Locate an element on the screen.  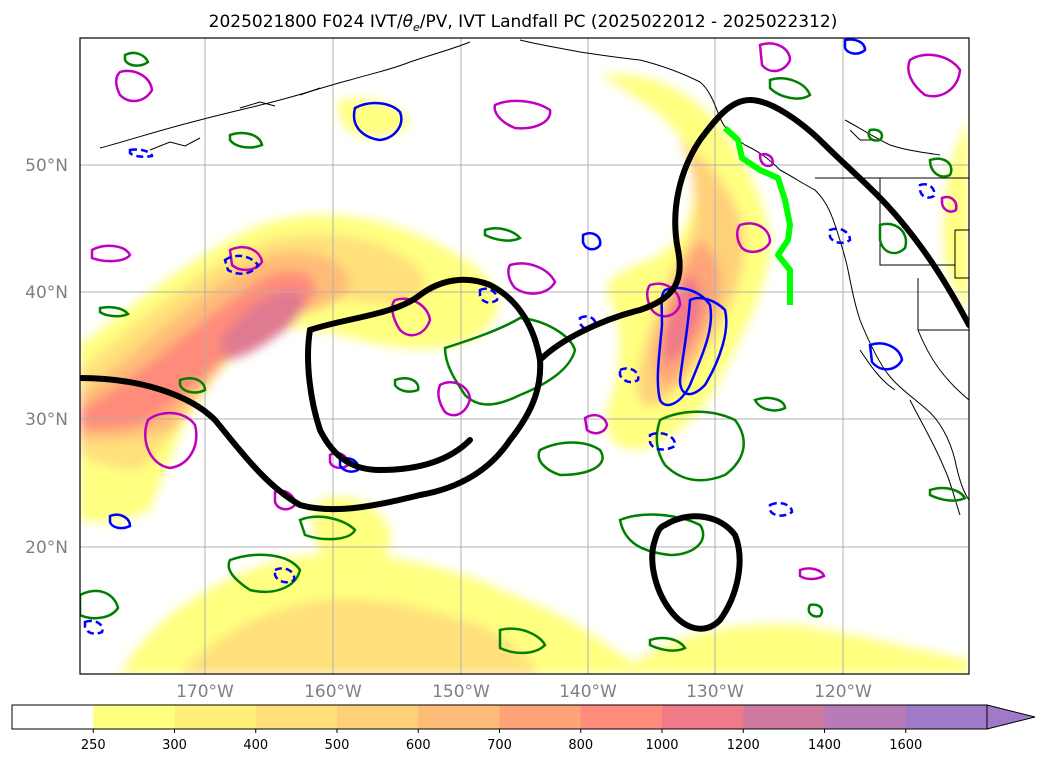
colorbar-tick-label: 1000 is located at coordinates (661, 745).